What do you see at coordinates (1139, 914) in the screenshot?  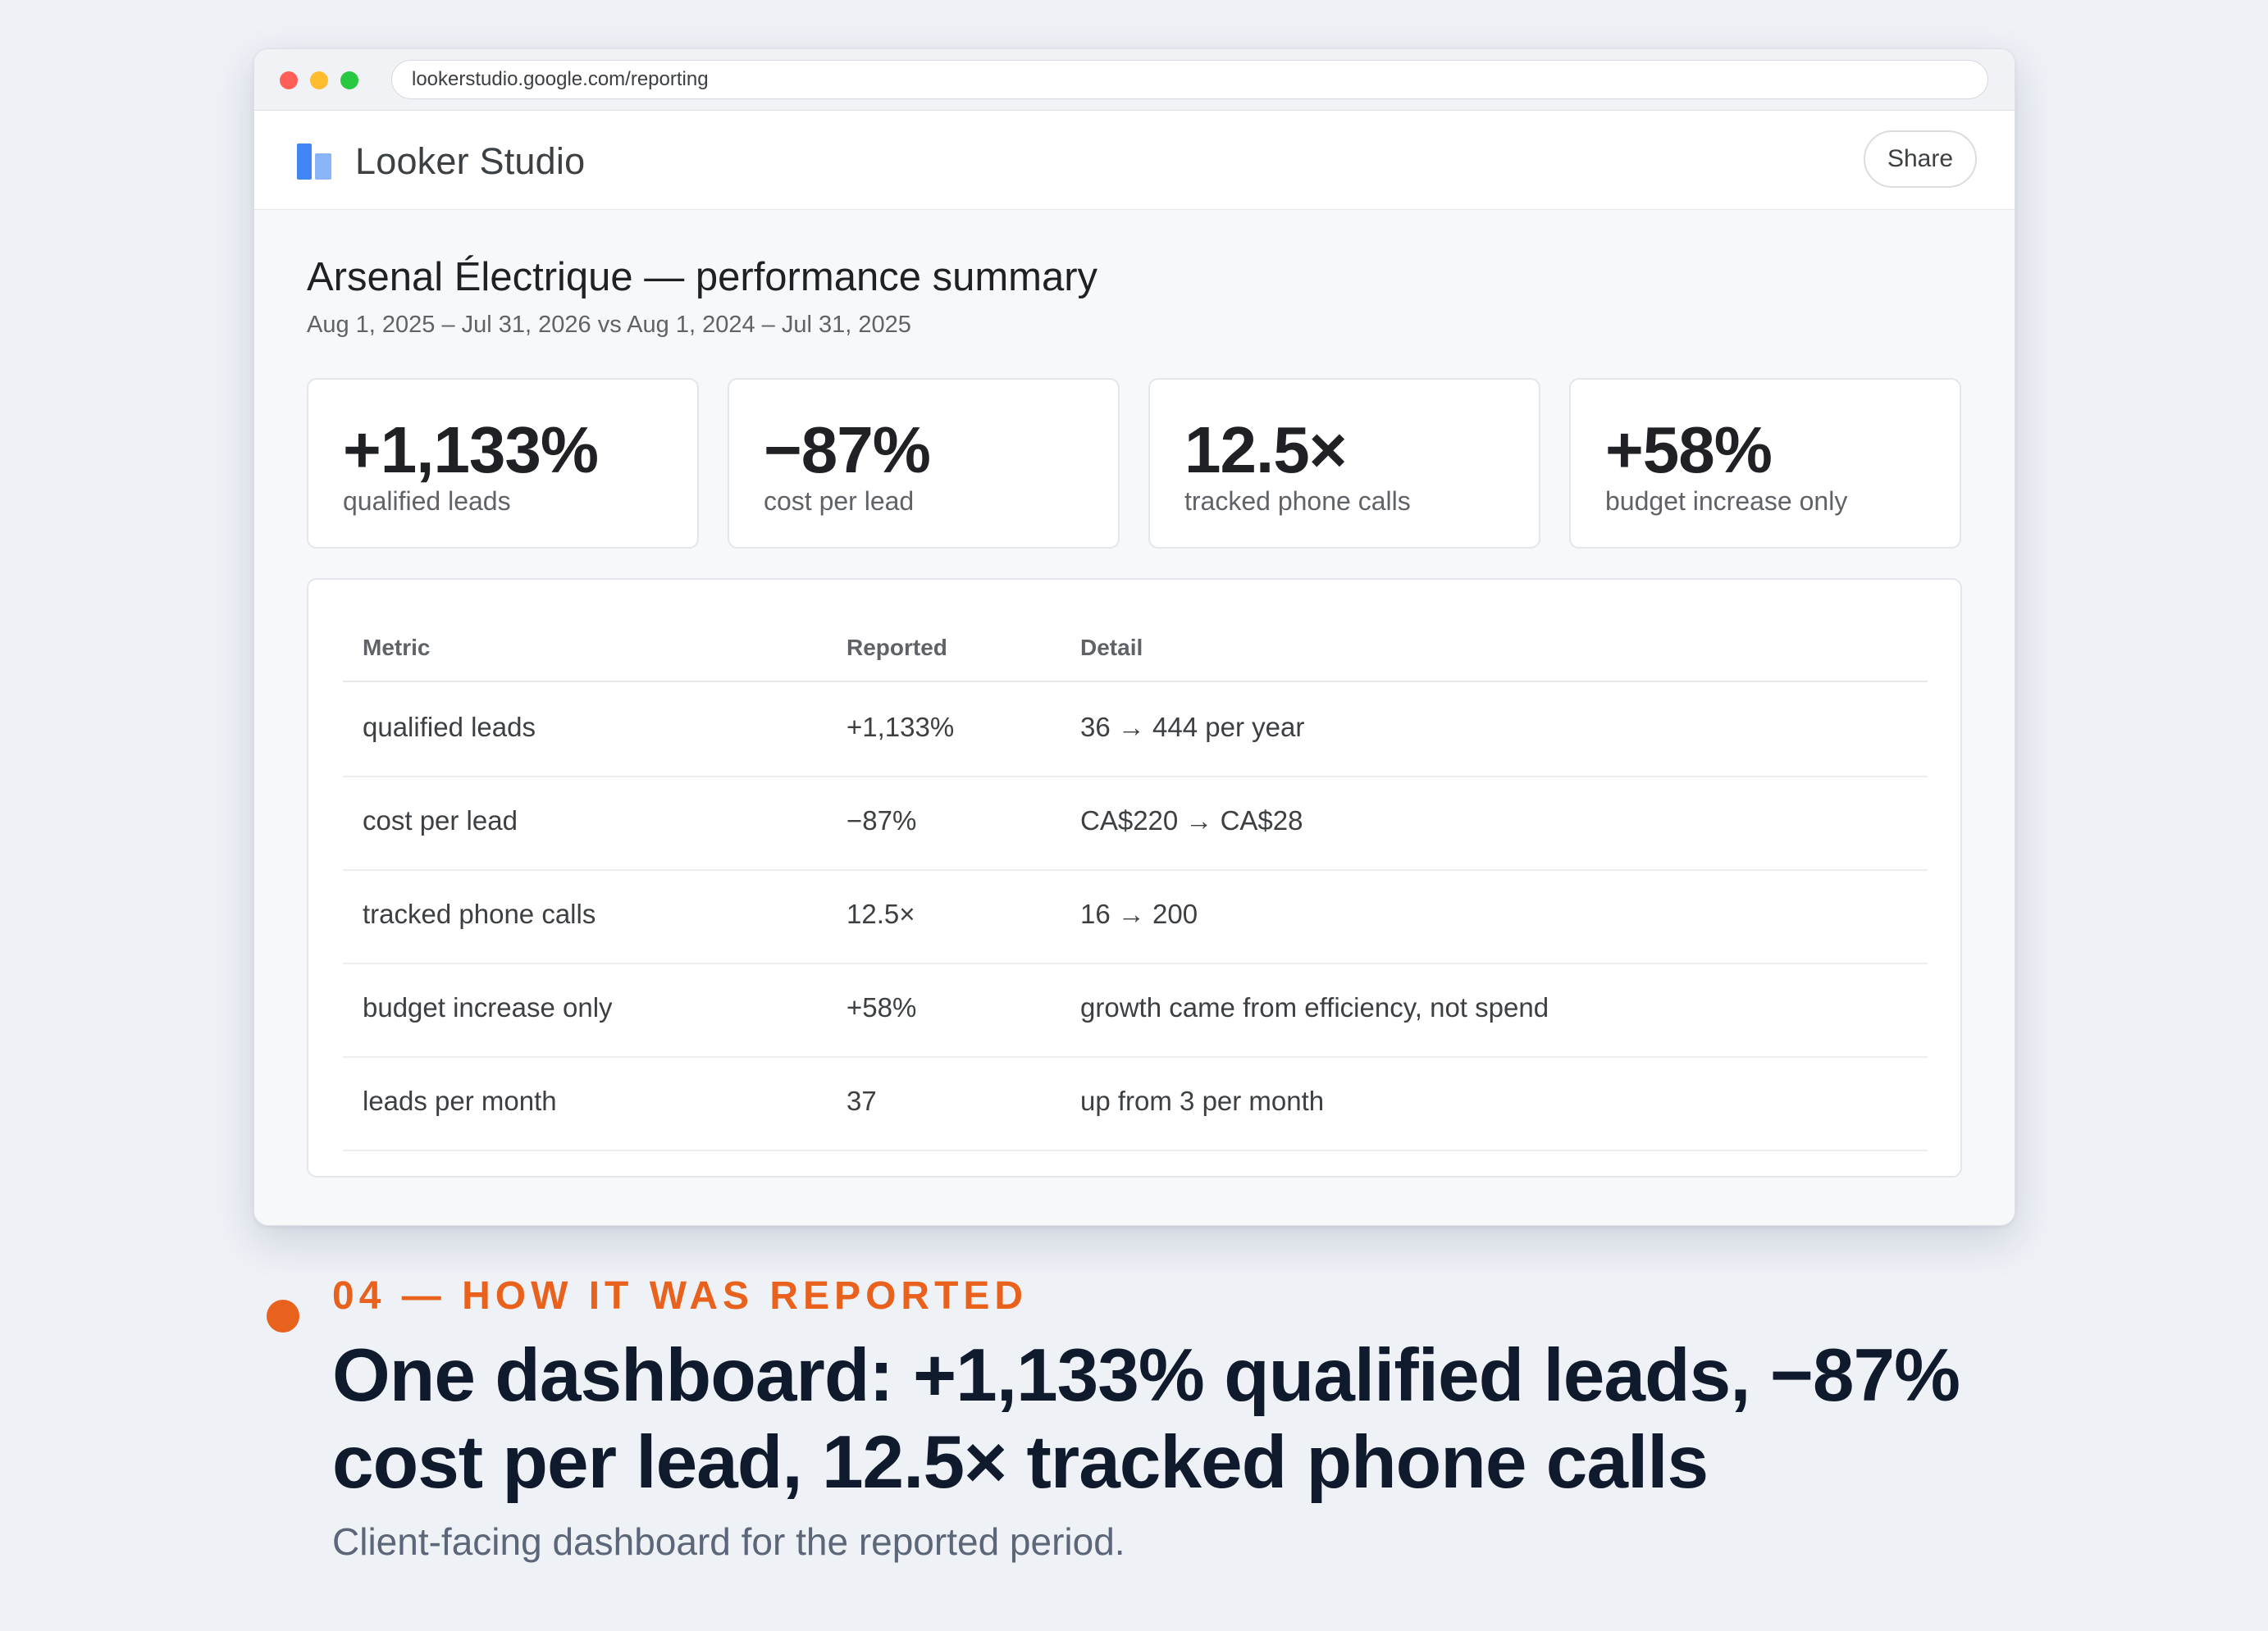 I see `cell-detail: 16 → 200` at bounding box center [1139, 914].